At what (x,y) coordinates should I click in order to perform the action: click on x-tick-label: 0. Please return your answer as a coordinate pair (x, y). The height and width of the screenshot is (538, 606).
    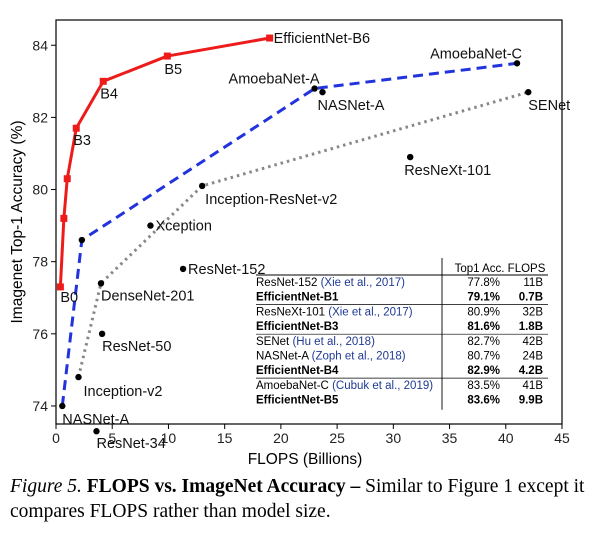
    Looking at the image, I should click on (56, 438).